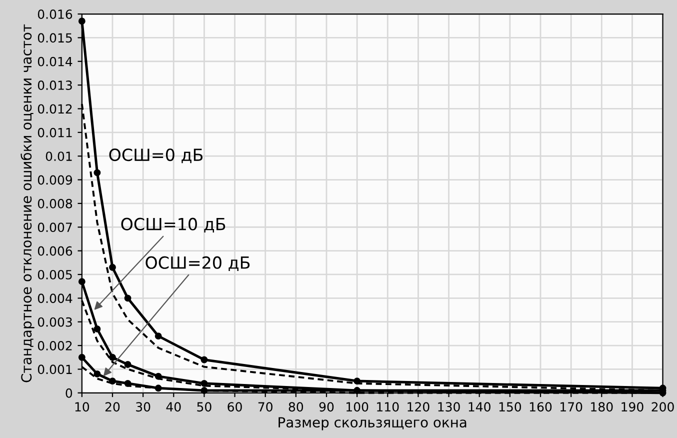  I want to click on y-tick-label: 0.004, so click(55, 299).